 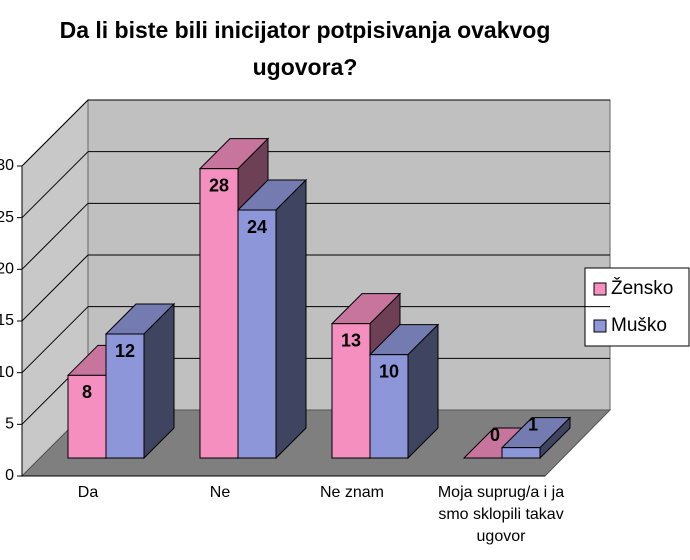 What do you see at coordinates (642, 288) in the screenshot?
I see `legend-label: Žensko` at bounding box center [642, 288].